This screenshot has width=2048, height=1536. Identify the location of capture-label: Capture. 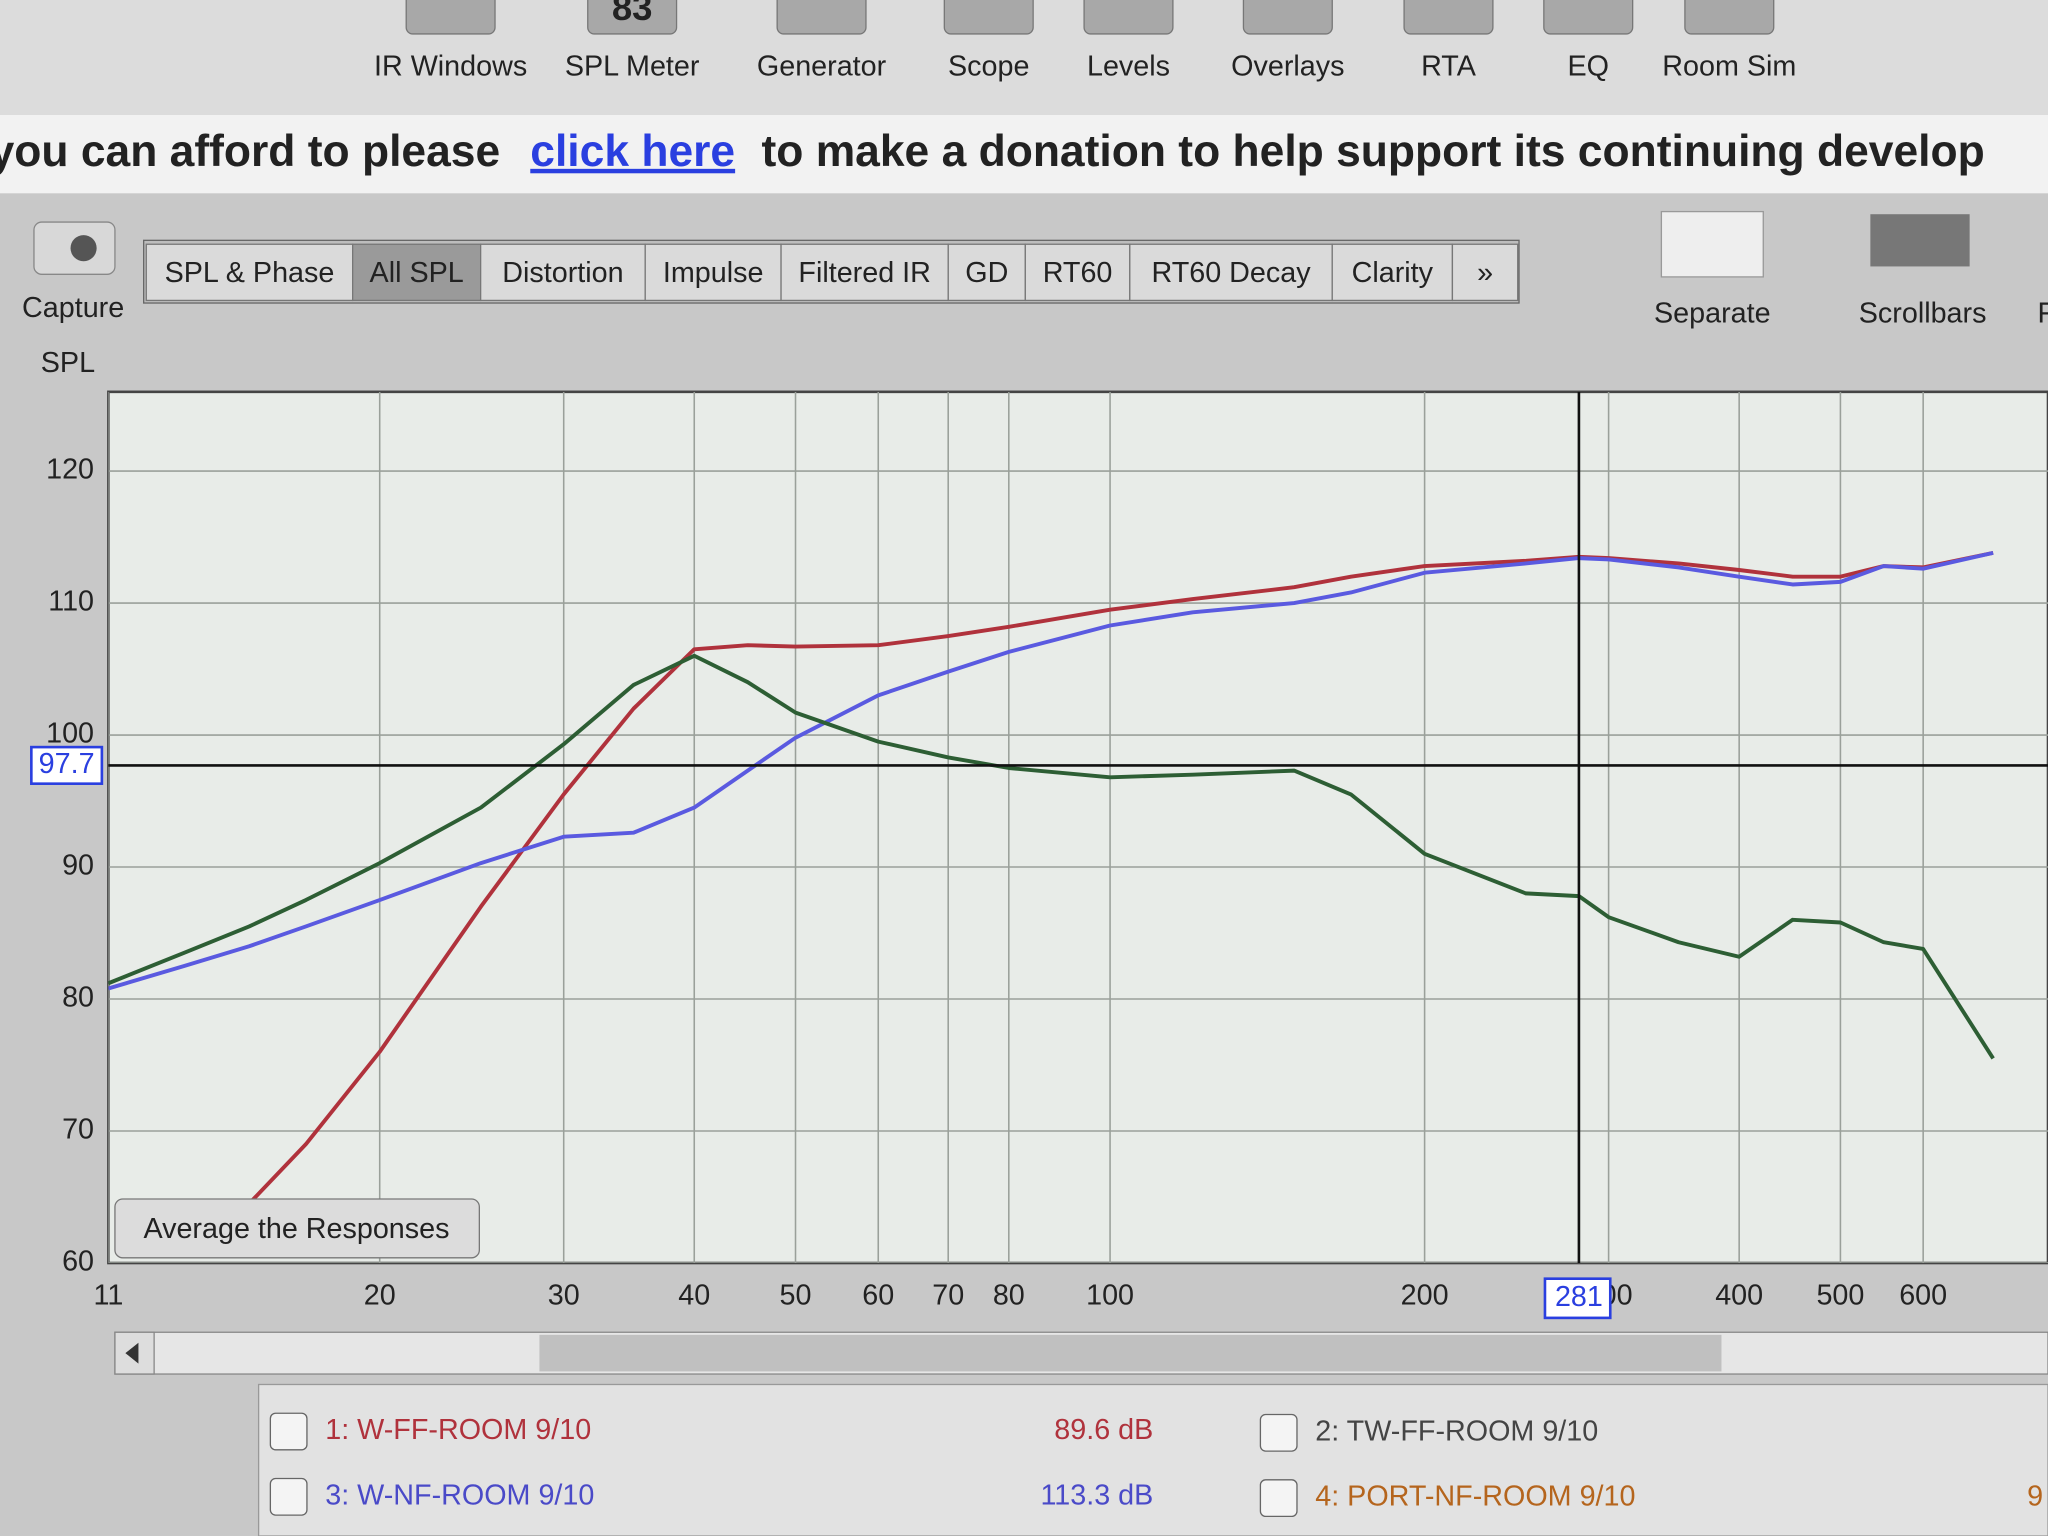
(73, 308).